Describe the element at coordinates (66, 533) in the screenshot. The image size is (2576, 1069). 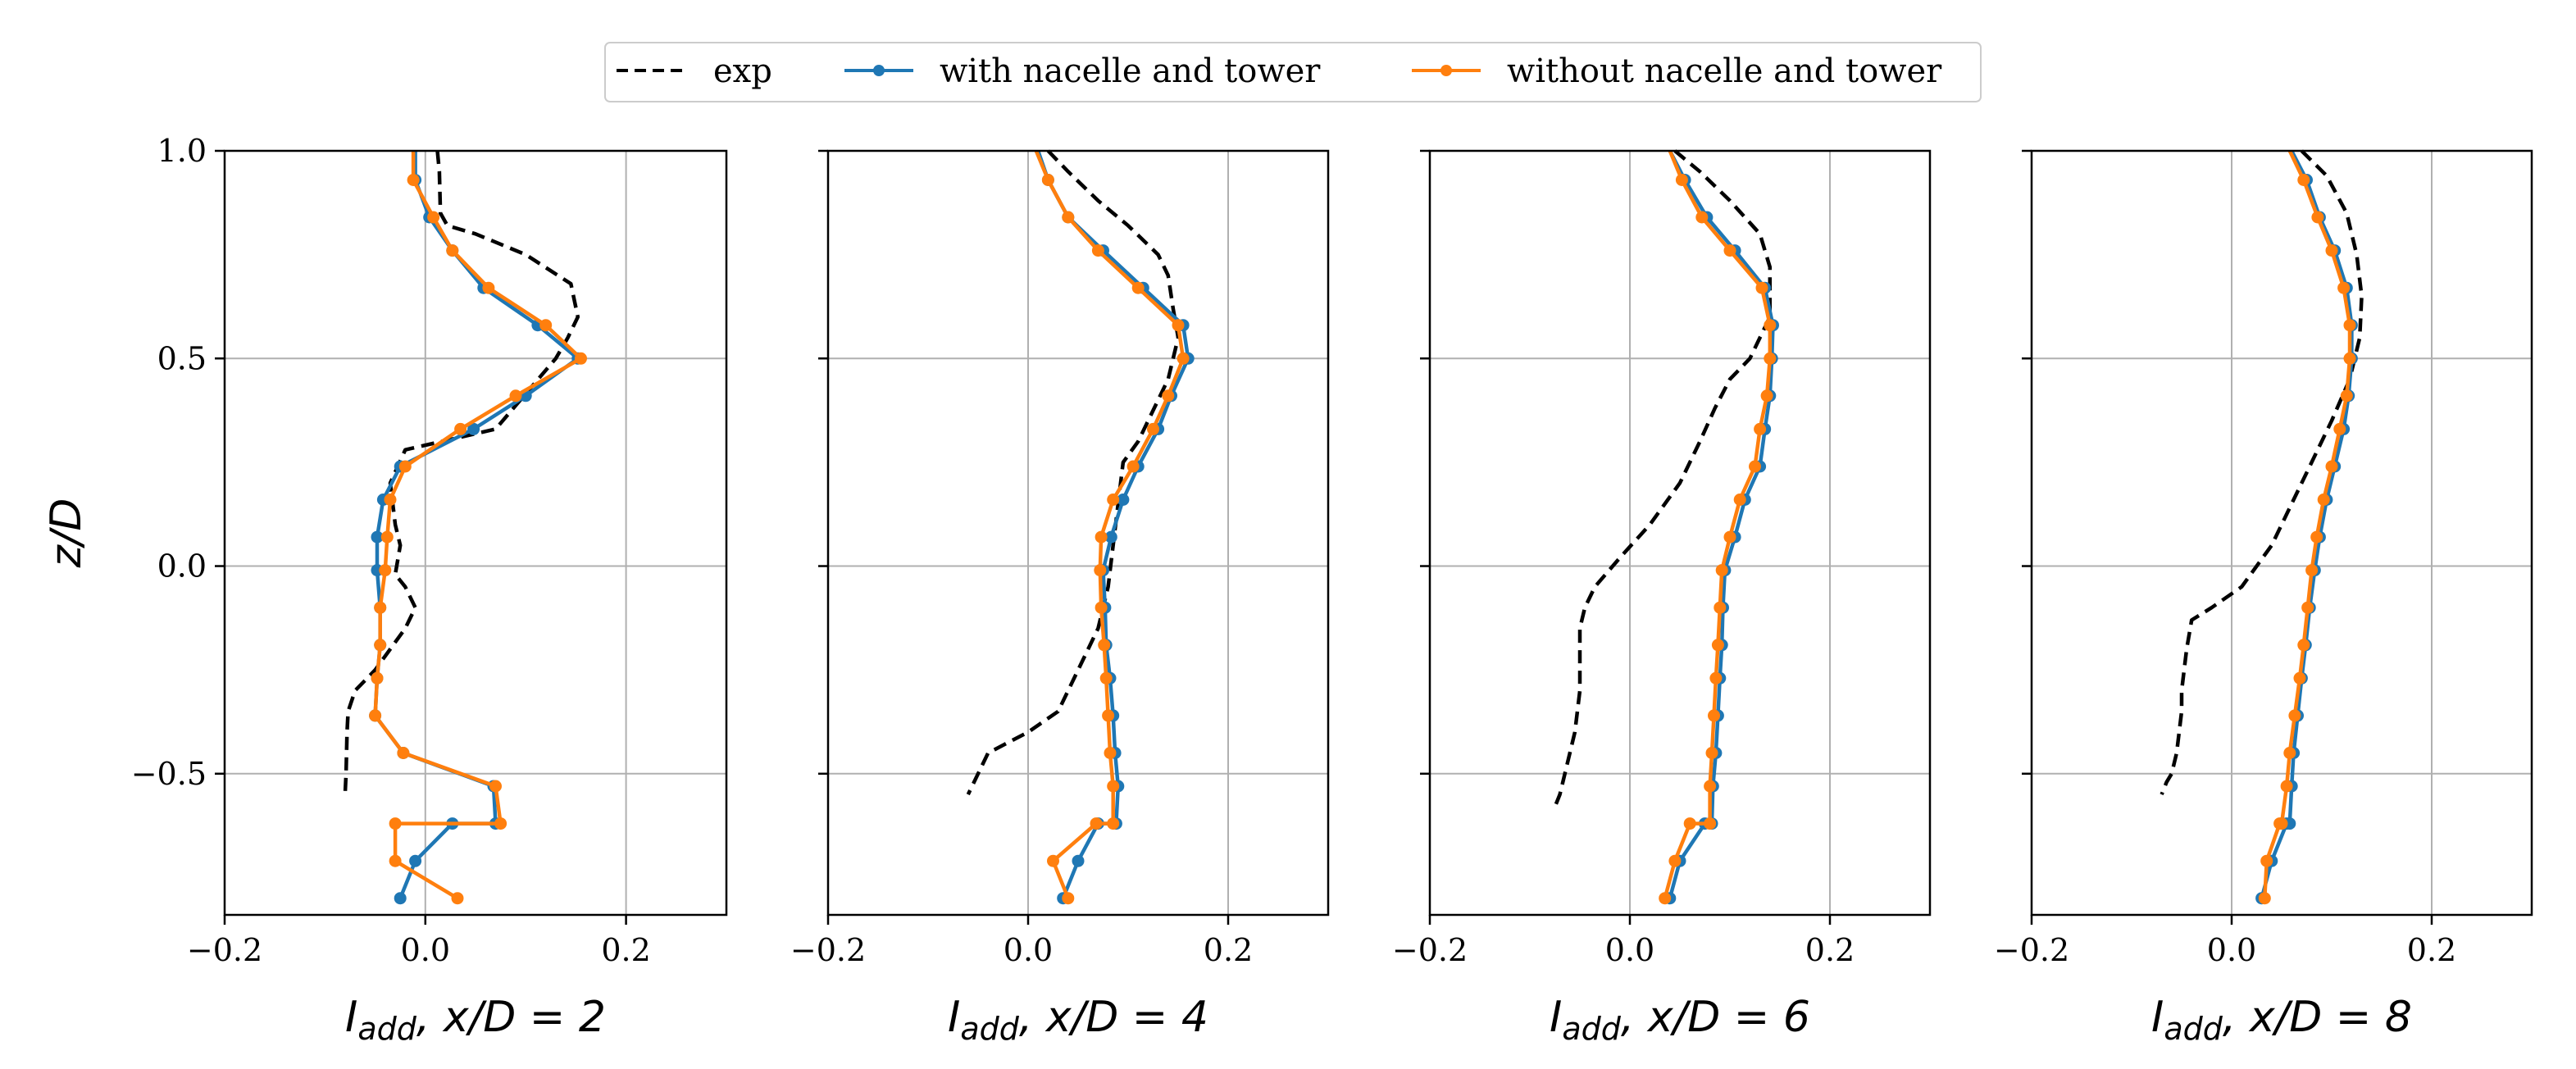
I see `y-axis-label: z/D` at that location.